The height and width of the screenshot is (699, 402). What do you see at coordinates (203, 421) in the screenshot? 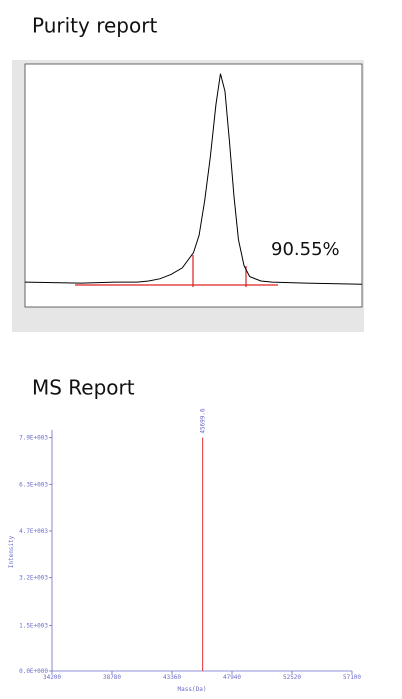
I see `peak-label: 45699.6` at bounding box center [203, 421].